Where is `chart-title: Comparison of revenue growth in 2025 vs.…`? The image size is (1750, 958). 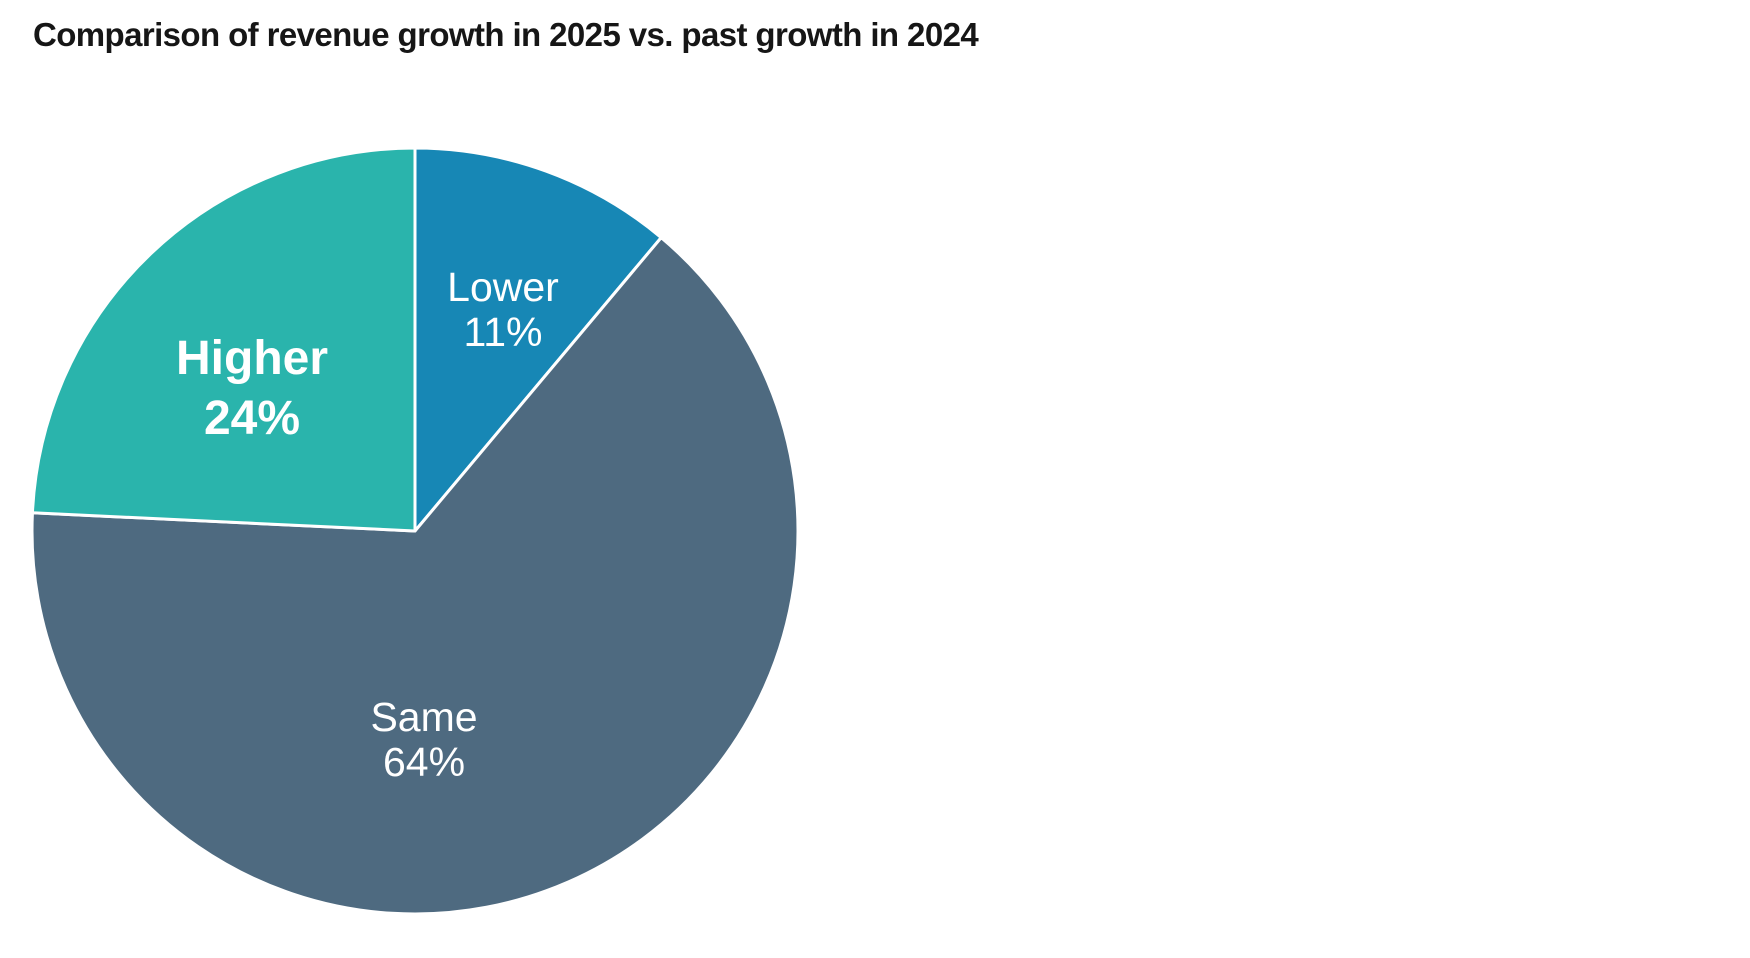 chart-title: Comparison of revenue growth in 2025 vs.… is located at coordinates (506, 34).